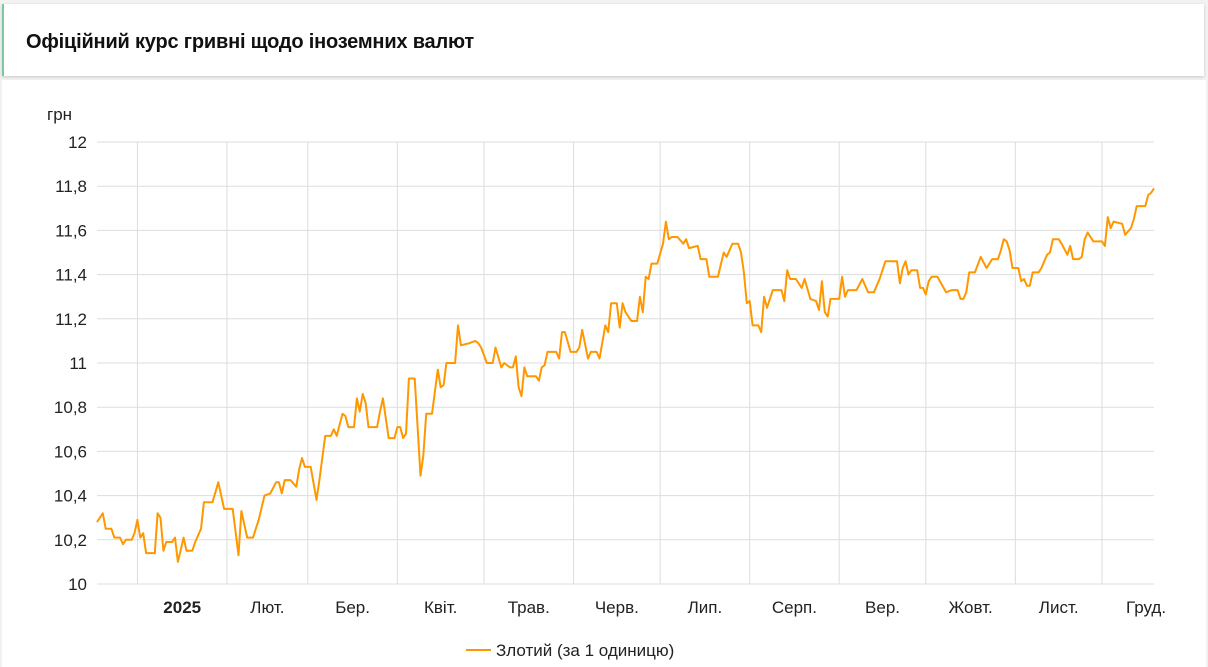 The image size is (1208, 667). I want to click on x-tick-label: Черв., so click(617, 607).